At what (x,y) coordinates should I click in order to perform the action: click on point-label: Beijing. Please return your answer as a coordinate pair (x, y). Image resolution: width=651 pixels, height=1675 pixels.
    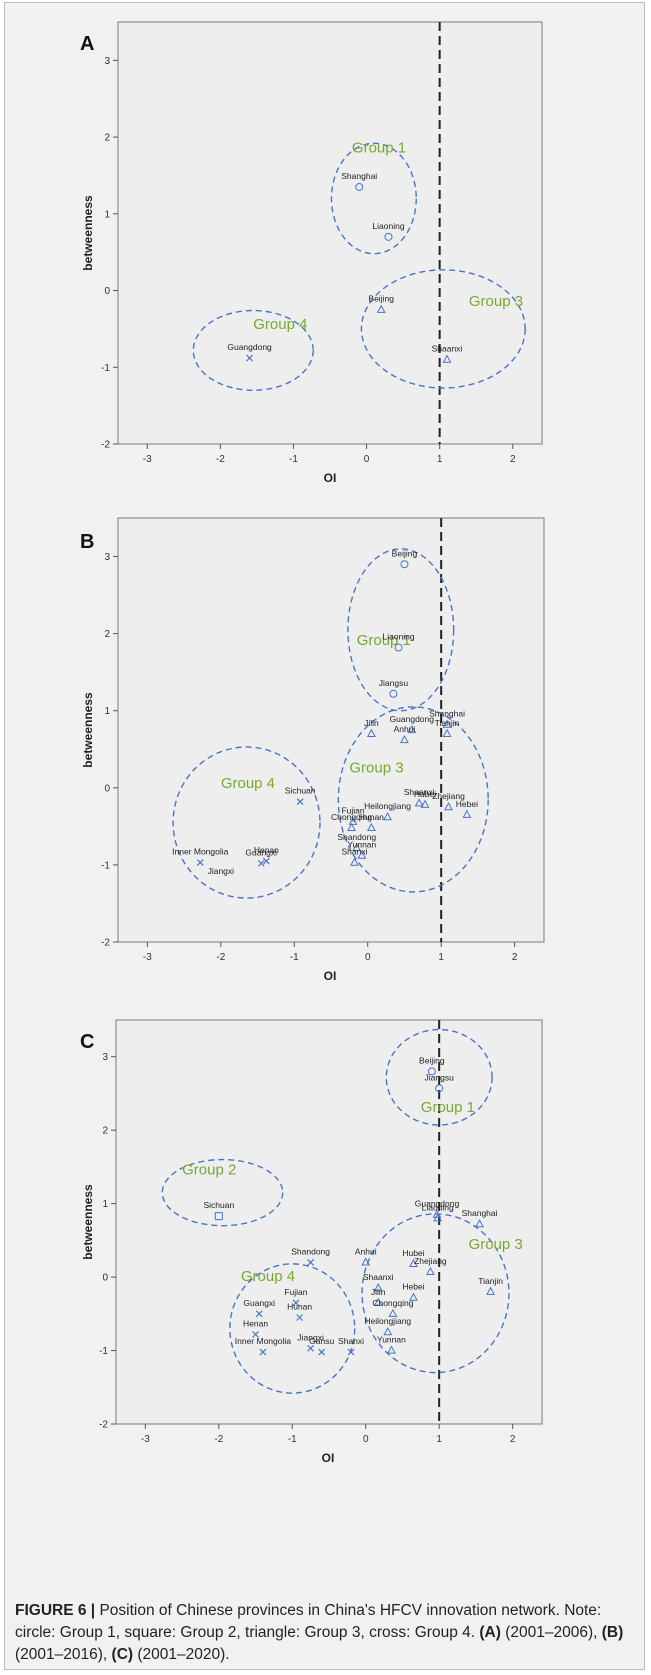
    Looking at the image, I should click on (381, 299).